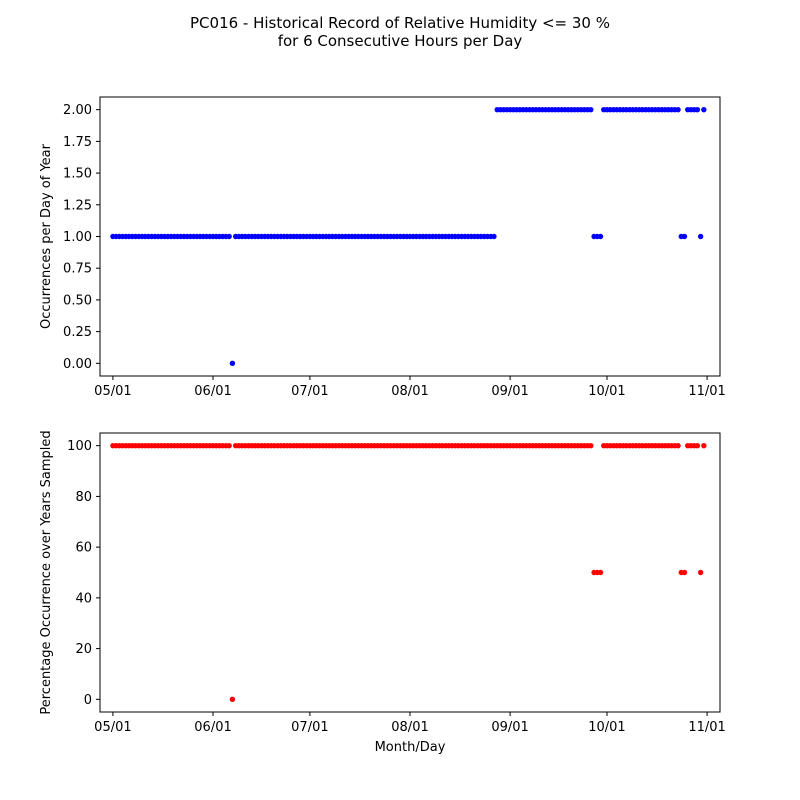 The width and height of the screenshot is (800, 800). Describe the element at coordinates (83, 497) in the screenshot. I see `y-tick-label: 80` at that location.